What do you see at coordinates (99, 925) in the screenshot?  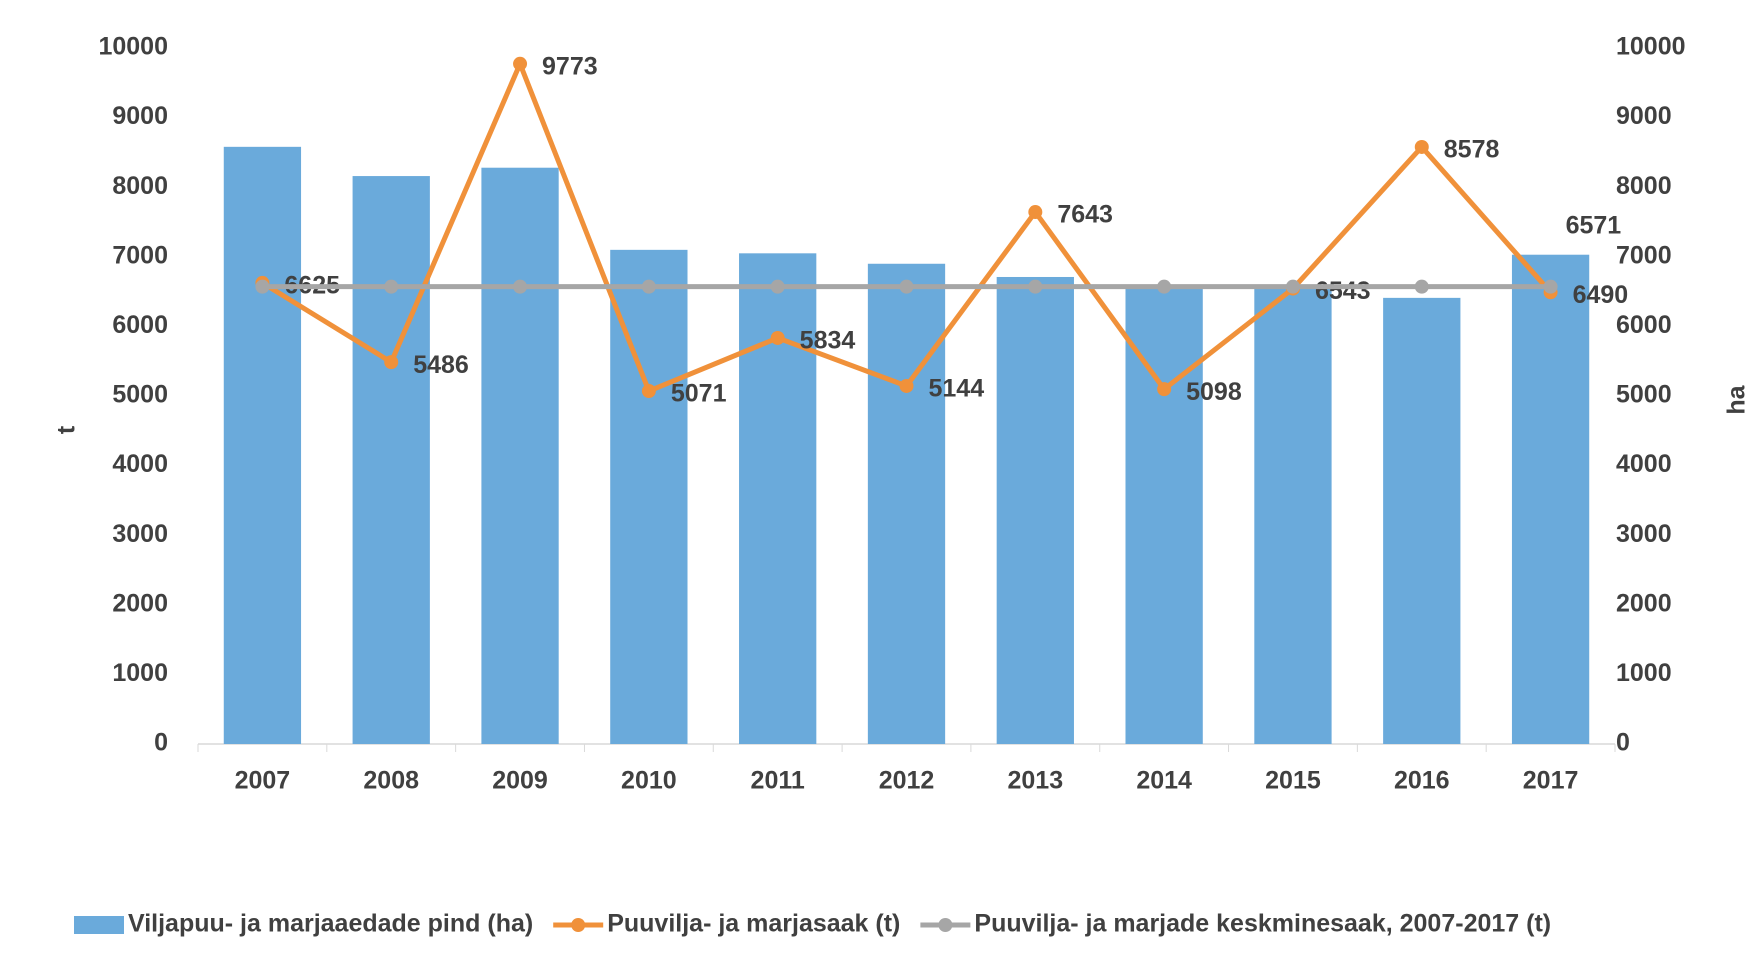 I see `legend-swatch` at bounding box center [99, 925].